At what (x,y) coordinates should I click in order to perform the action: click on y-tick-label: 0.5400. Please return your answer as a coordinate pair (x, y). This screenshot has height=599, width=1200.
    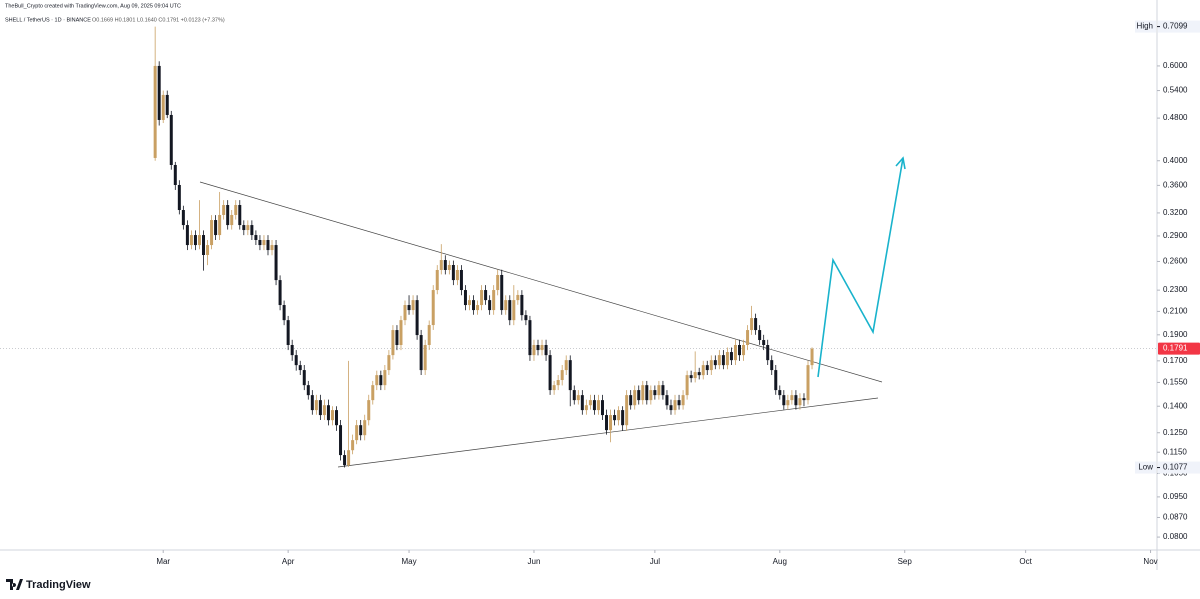
    Looking at the image, I should click on (1175, 90).